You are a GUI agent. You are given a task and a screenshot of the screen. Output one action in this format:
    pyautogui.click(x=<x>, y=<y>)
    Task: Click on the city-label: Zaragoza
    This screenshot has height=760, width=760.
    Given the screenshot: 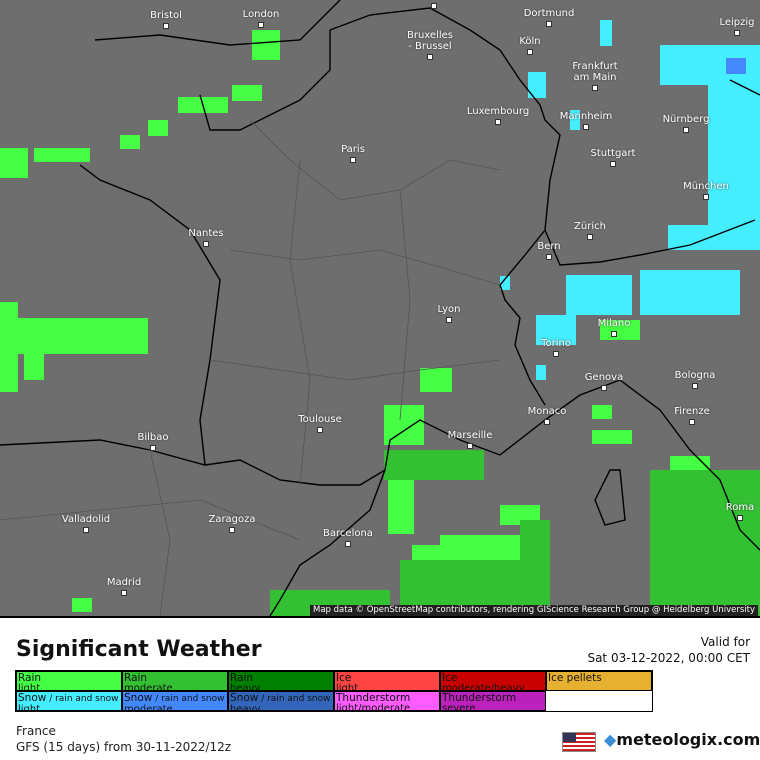 What is the action you would take?
    pyautogui.click(x=232, y=519)
    